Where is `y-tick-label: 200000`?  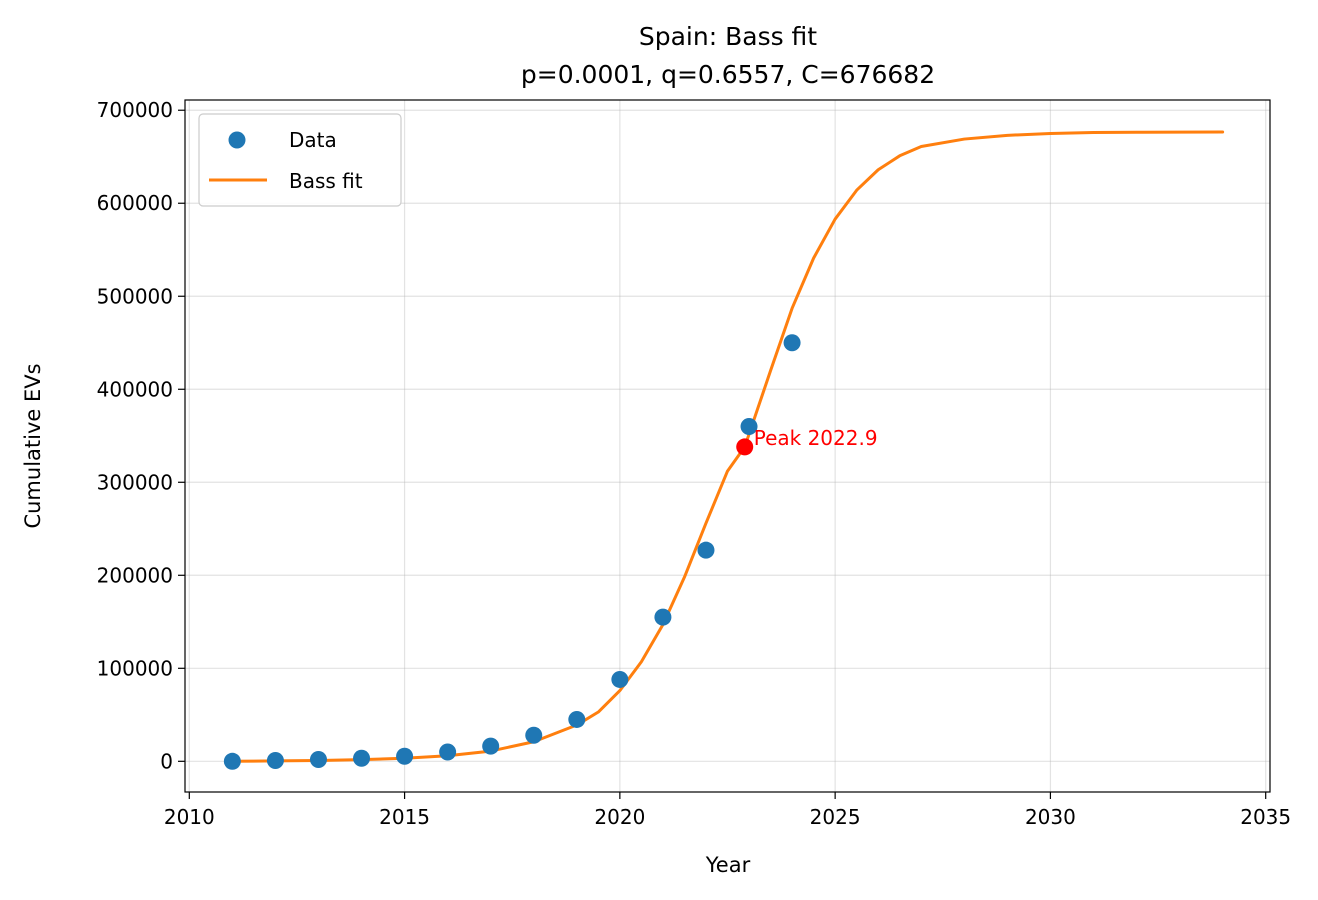
y-tick-label: 200000 is located at coordinates (135, 575).